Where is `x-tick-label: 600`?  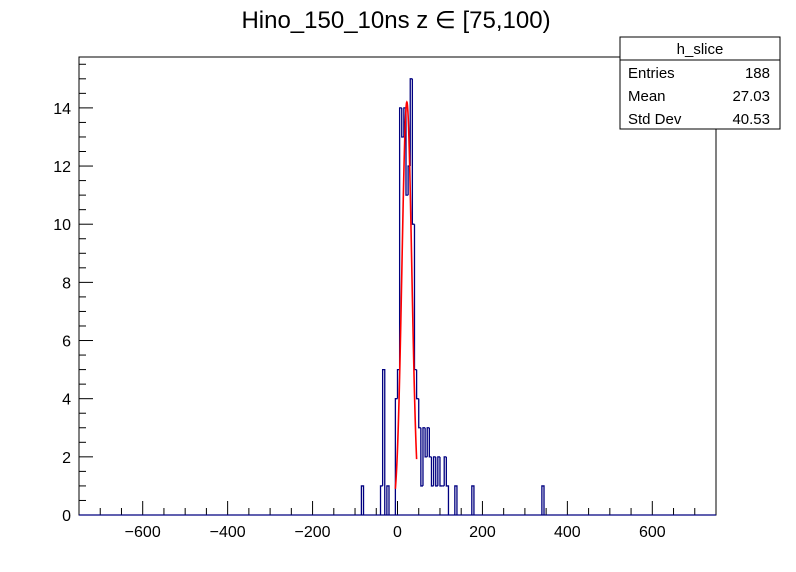
x-tick-label: 600 is located at coordinates (652, 532).